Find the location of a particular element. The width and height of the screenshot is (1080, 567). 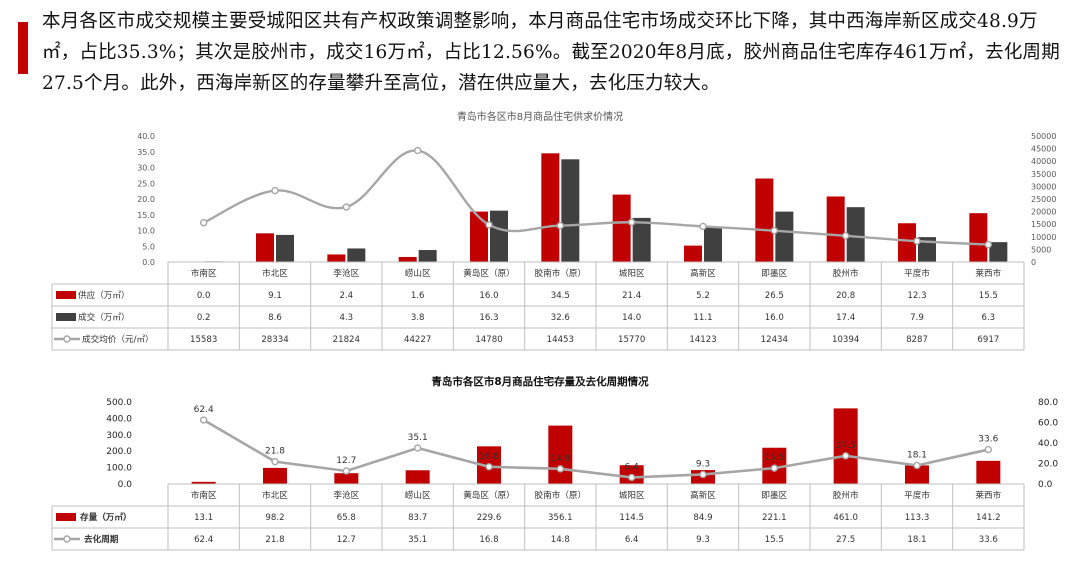

category-label: 胶南市（原） is located at coordinates (561, 273).